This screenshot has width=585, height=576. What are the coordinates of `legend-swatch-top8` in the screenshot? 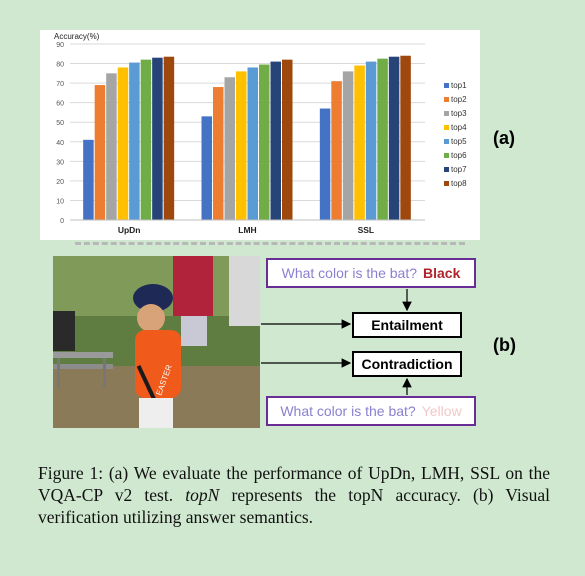 It's located at (446, 183).